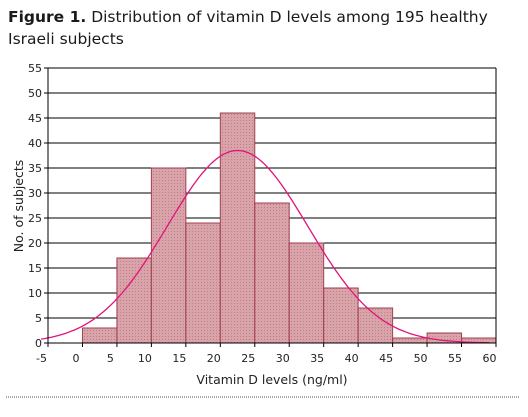 The width and height of the screenshot is (528, 417). What do you see at coordinates (35, 243) in the screenshot?
I see `y-tick-label-20: 20` at bounding box center [35, 243].